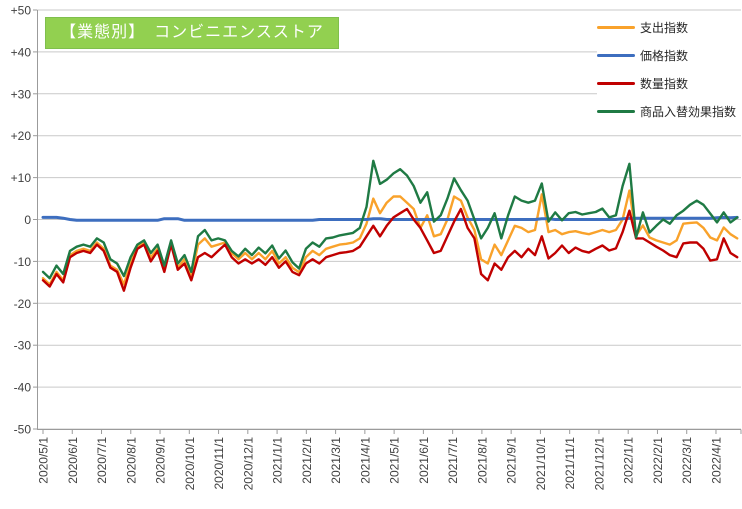 Image resolution: width=742 pixels, height=509 pixels. I want to click on x-axis-label: 2021/12/1, so click(599, 464).